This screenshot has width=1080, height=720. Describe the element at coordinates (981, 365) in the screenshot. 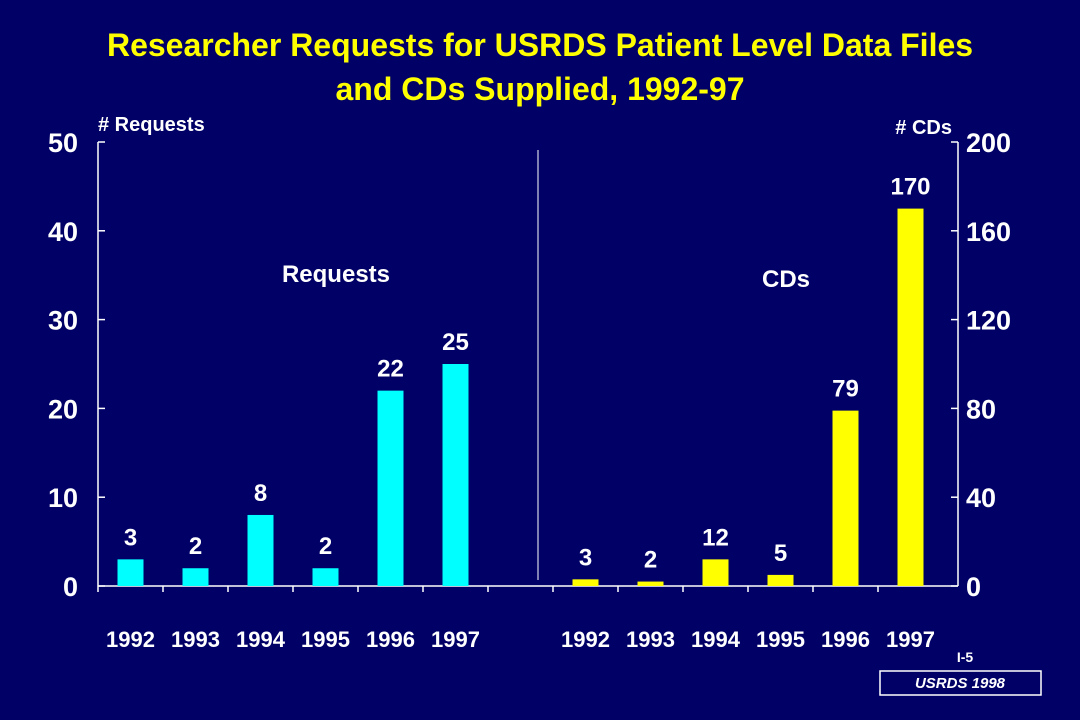

I see `right-axis-ticks: 0 40 80 120 160 200` at that location.